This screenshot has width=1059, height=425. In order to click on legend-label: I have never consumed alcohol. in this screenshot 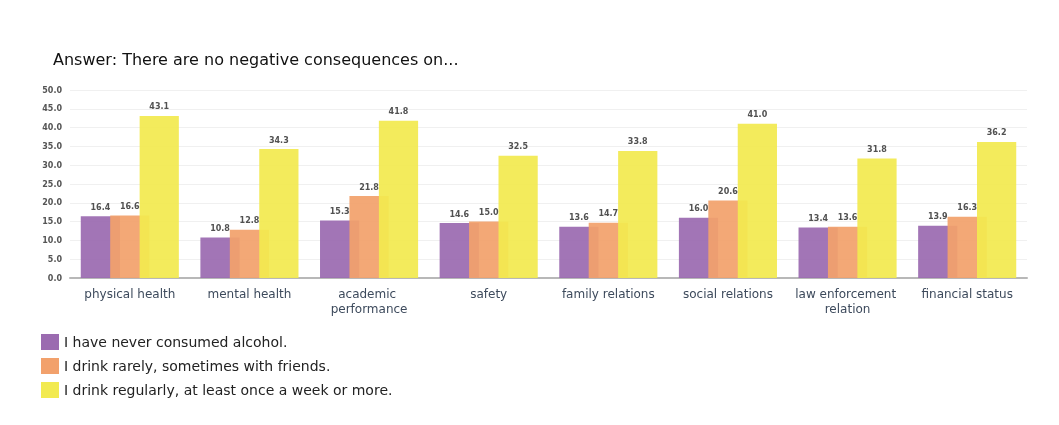, I will do `click(176, 342)`.